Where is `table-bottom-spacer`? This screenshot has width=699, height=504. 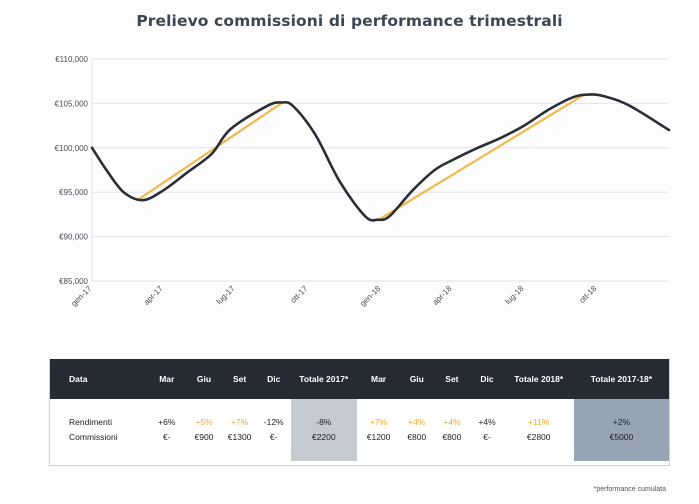 table-bottom-spacer is located at coordinates (359, 457).